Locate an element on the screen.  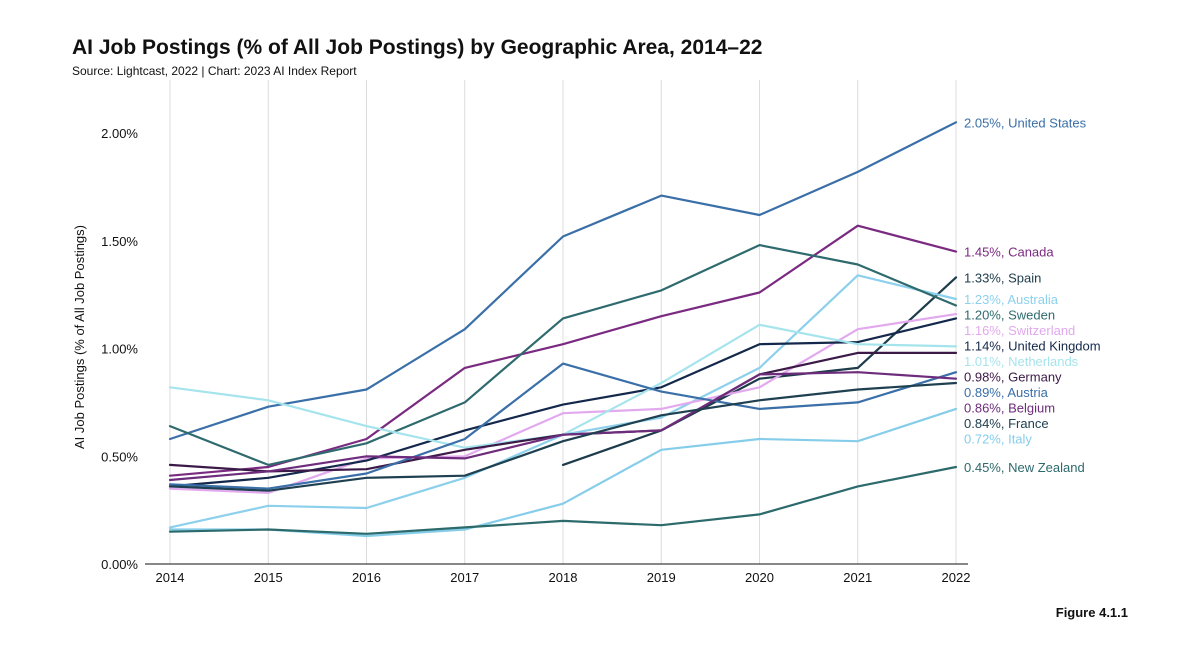
series-line-france is located at coordinates (563, 436).